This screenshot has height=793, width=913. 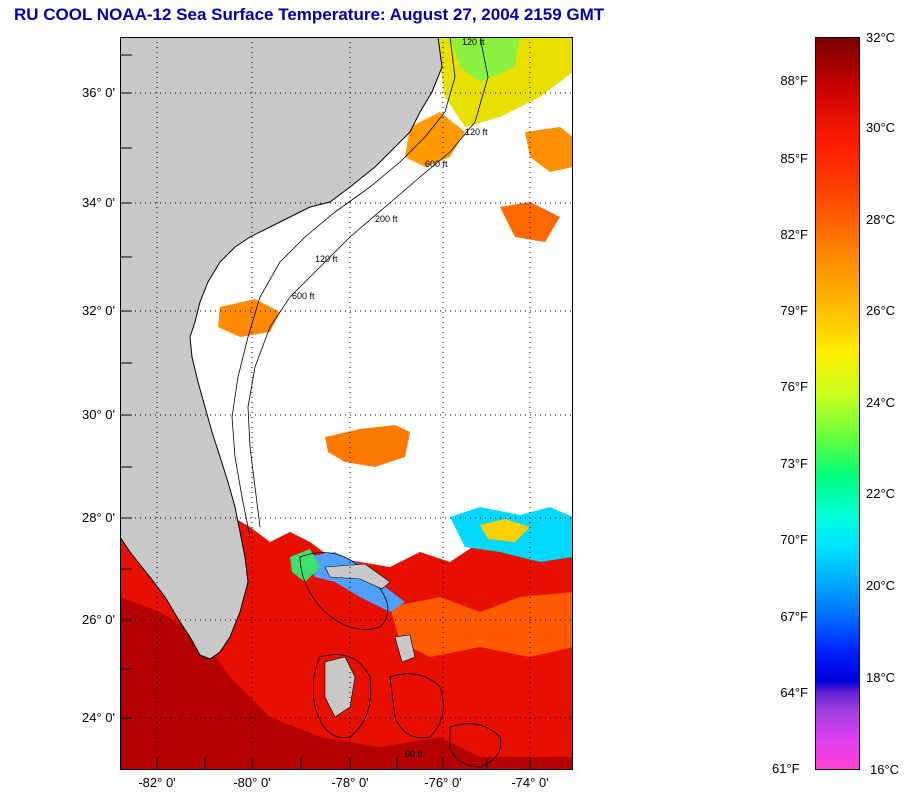 What do you see at coordinates (881, 310) in the screenshot?
I see `colorbar-c-label: 26°C` at bounding box center [881, 310].